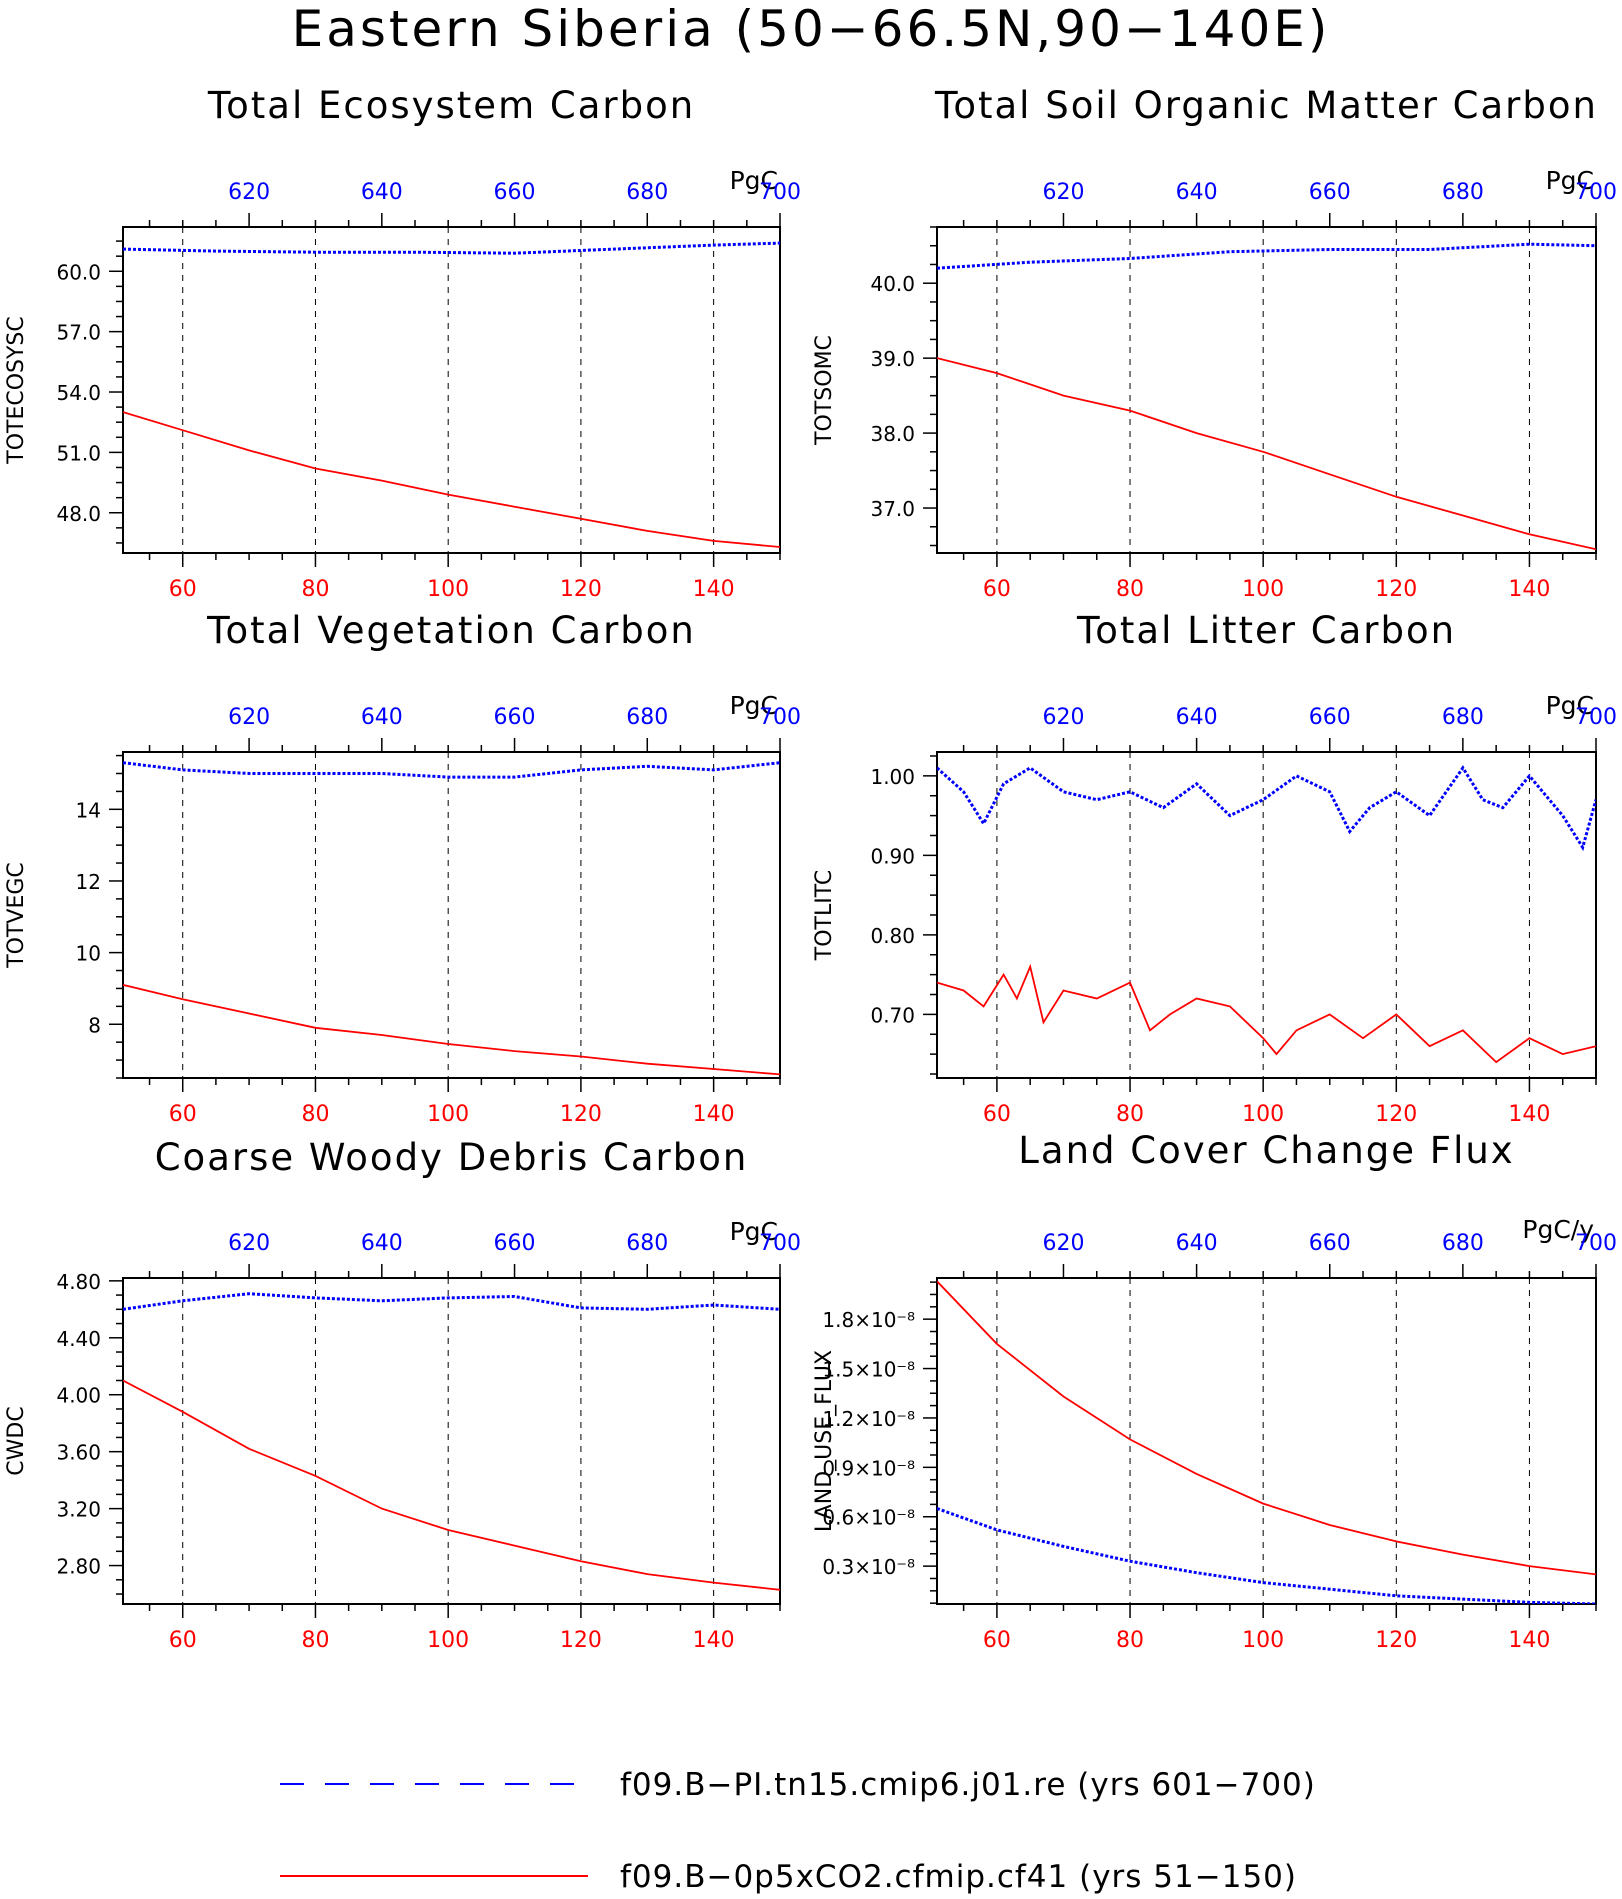 Image resolution: width=1622 pixels, height=1899 pixels. I want to click on y-tick-label: 39.0, so click(892, 359).